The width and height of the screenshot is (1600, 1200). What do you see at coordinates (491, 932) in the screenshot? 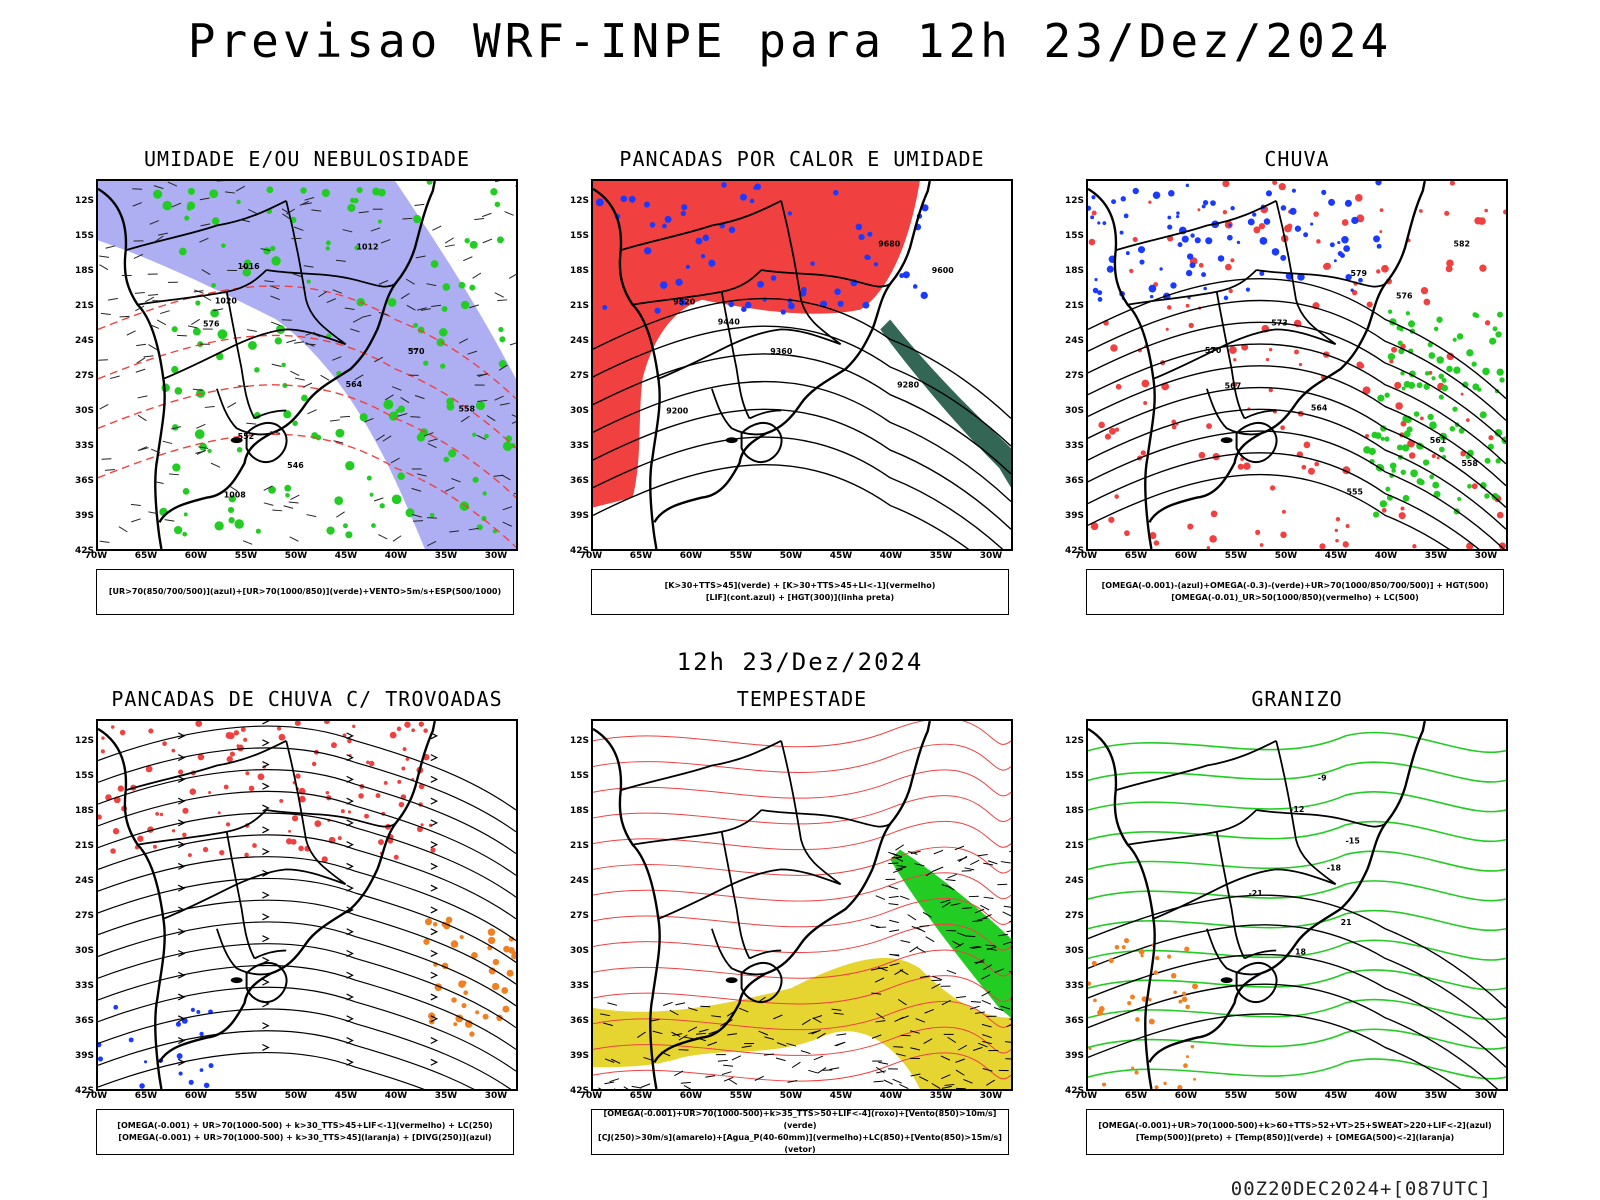
I see `convective-area` at bounding box center [491, 932].